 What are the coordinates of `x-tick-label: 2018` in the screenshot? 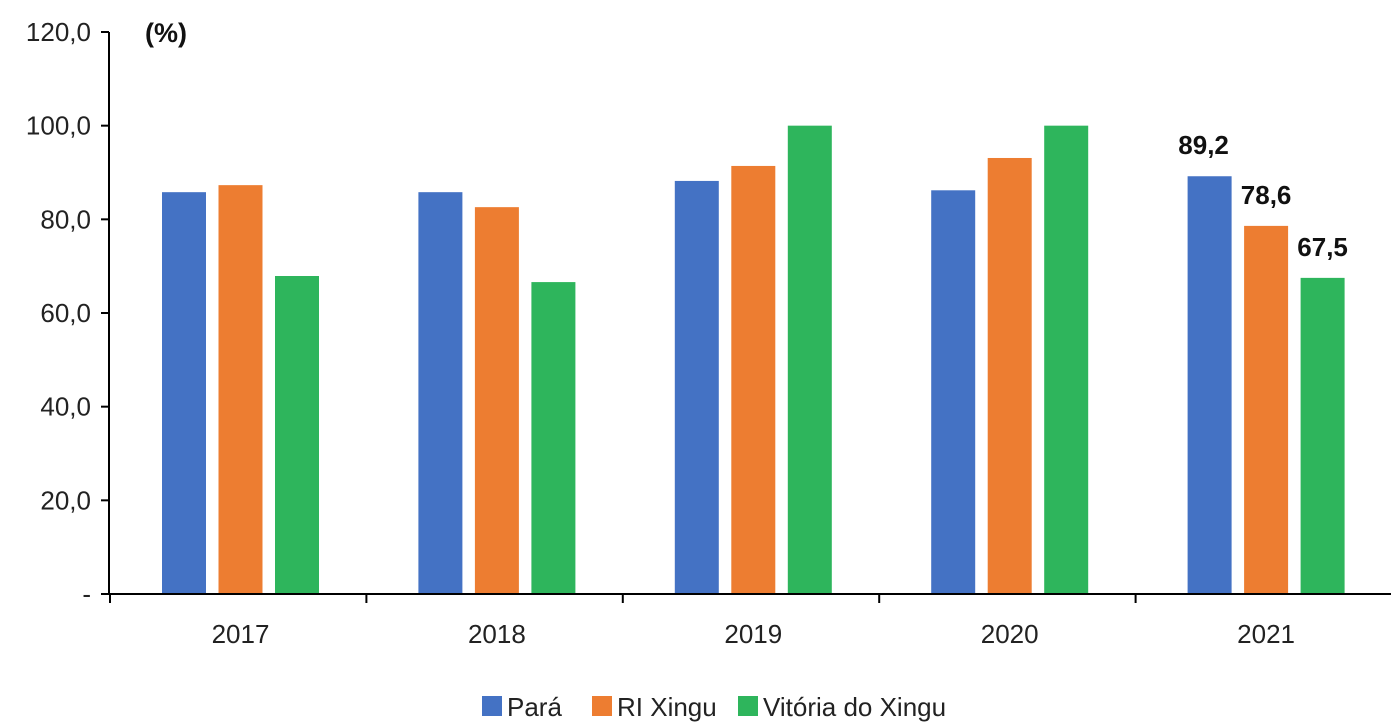 It's located at (497, 634).